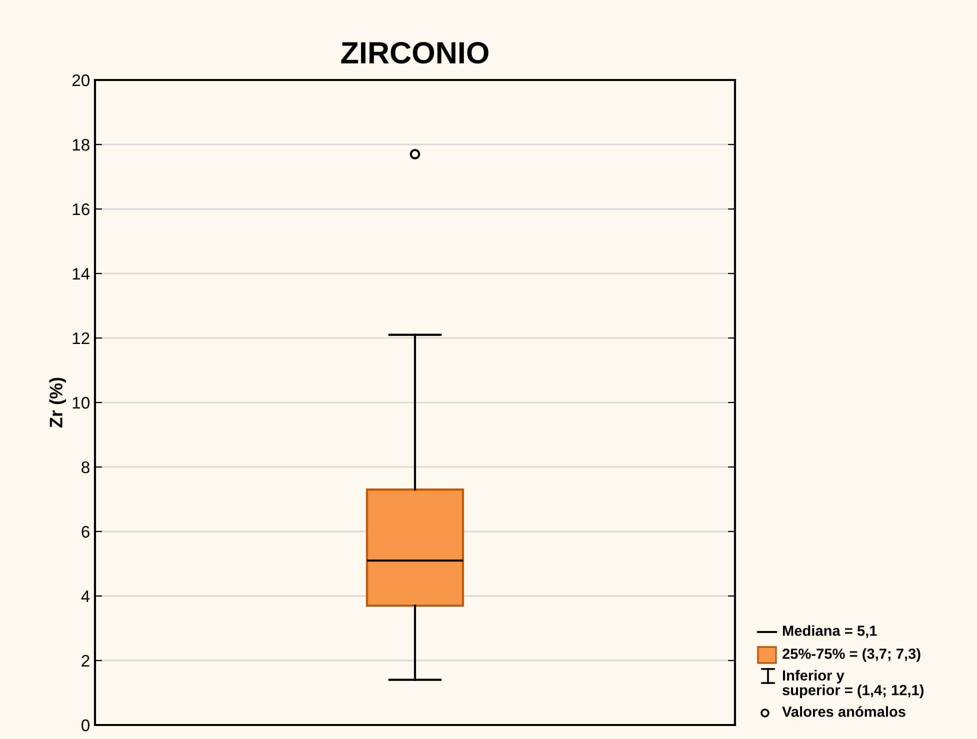 This screenshot has width=977, height=739. What do you see at coordinates (851, 655) in the screenshot?
I see `text: 25%-75% = (3,7; 7,3)` at bounding box center [851, 655].